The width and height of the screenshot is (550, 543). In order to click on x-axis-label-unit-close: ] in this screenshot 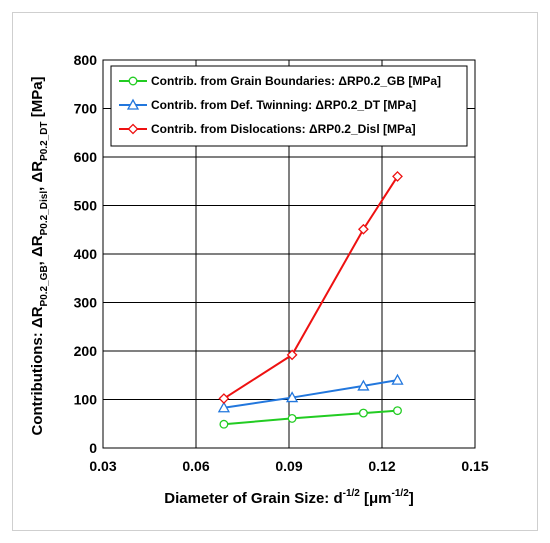, I will do `click(411, 498)`.